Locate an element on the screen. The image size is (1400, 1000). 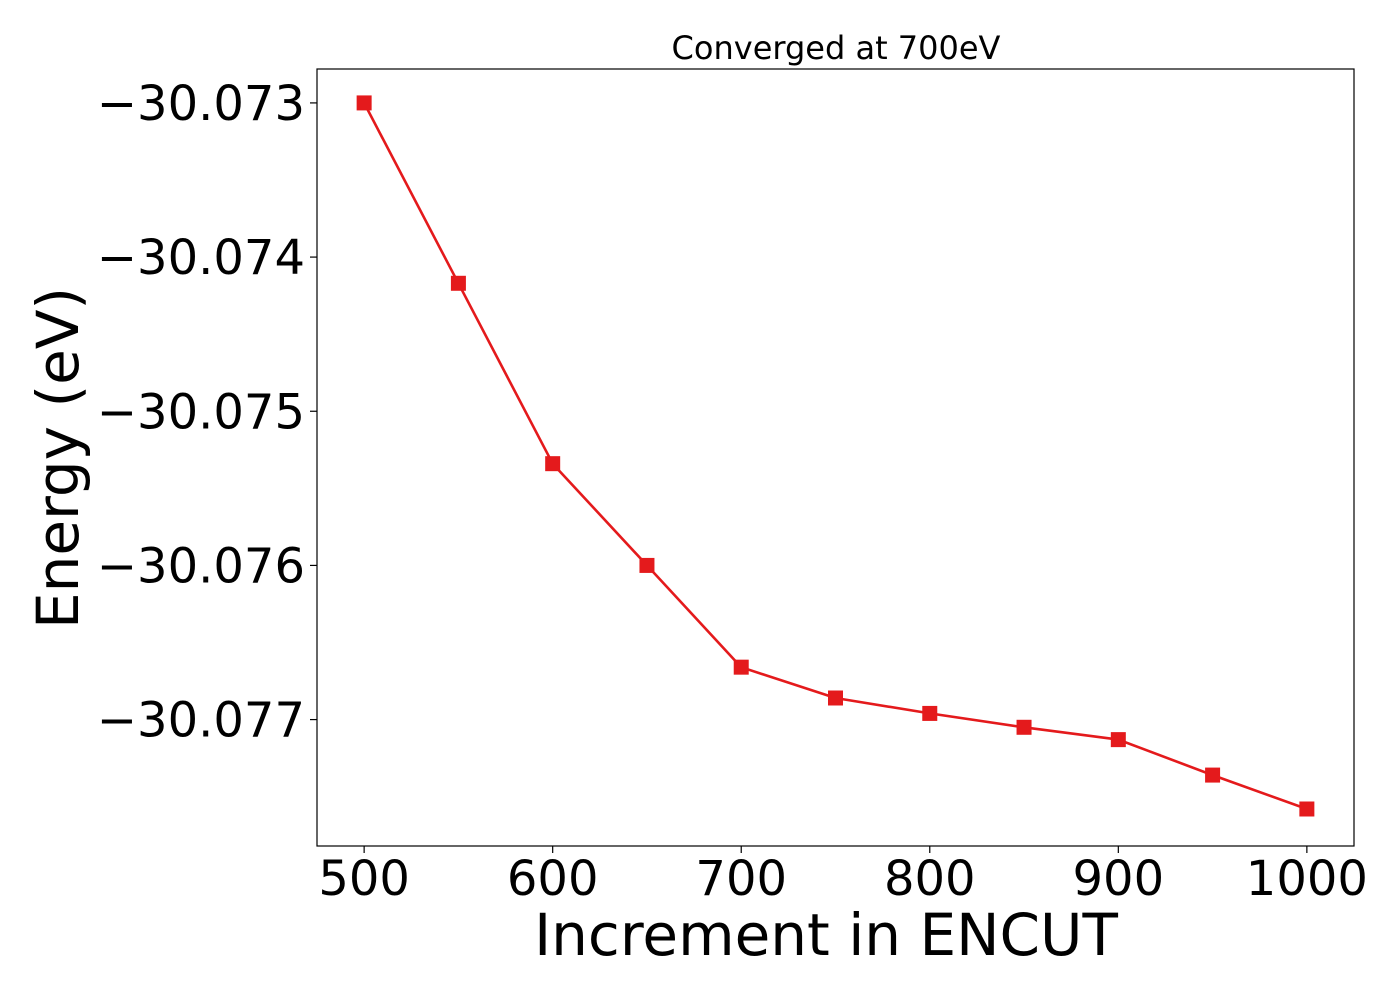
y-axis-title: Energy (eV) is located at coordinates (58, 458).